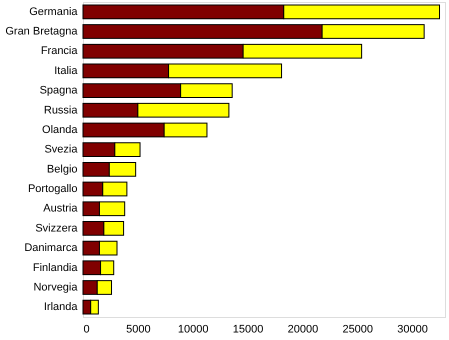 The width and height of the screenshot is (449, 340). Describe the element at coordinates (59, 90) in the screenshot. I see `y-tick-label: Spagna` at that location.